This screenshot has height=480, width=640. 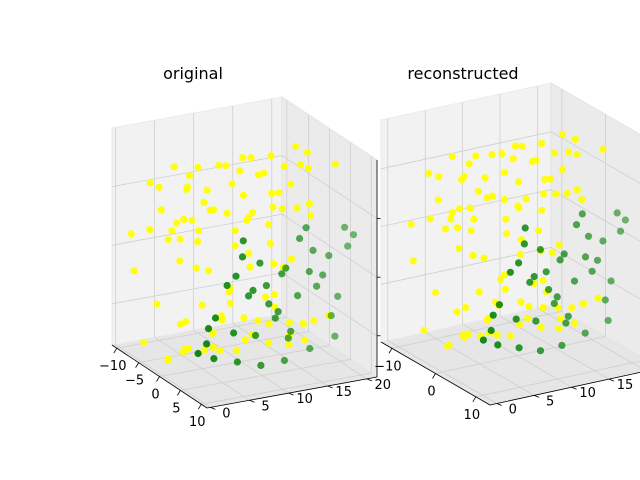 I want to click on y-tick-label: 5, so click(x=265, y=406).